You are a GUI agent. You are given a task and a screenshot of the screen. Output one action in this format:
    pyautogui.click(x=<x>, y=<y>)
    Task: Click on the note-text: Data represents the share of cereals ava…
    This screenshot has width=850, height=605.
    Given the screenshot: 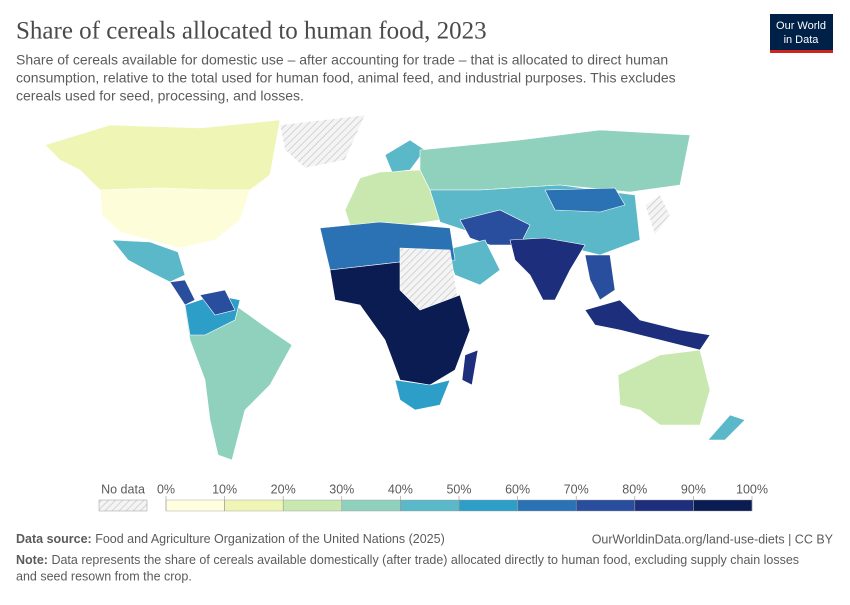 What is the action you would take?
    pyautogui.click(x=425, y=560)
    